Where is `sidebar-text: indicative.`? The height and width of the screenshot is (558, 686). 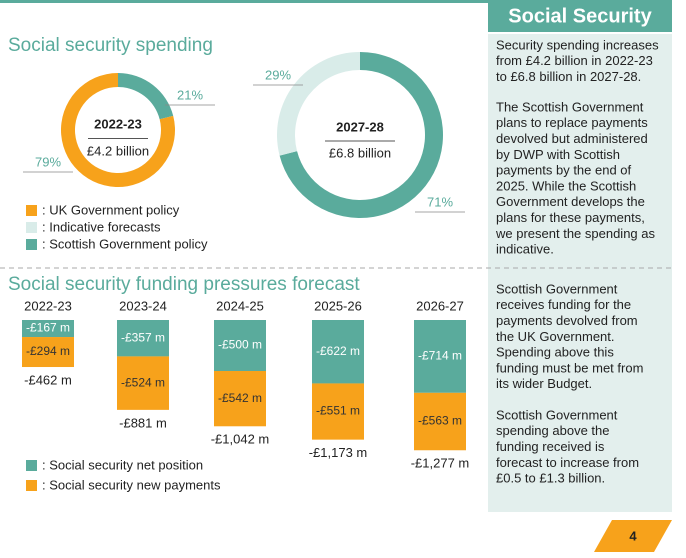 sidebar-text: indicative. is located at coordinates (525, 249).